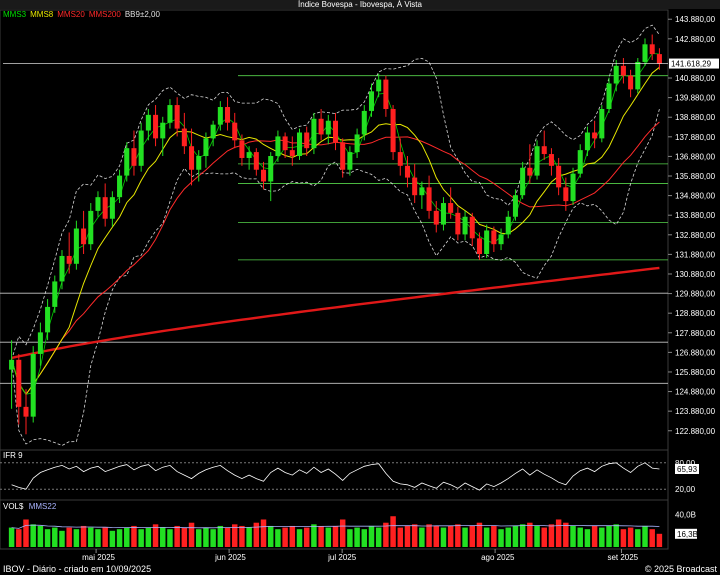 Image resolution: width=720 pixels, height=575 pixels. What do you see at coordinates (695, 431) in the screenshot?
I see `y-tick-label-20: 122.880,00` at bounding box center [695, 431].